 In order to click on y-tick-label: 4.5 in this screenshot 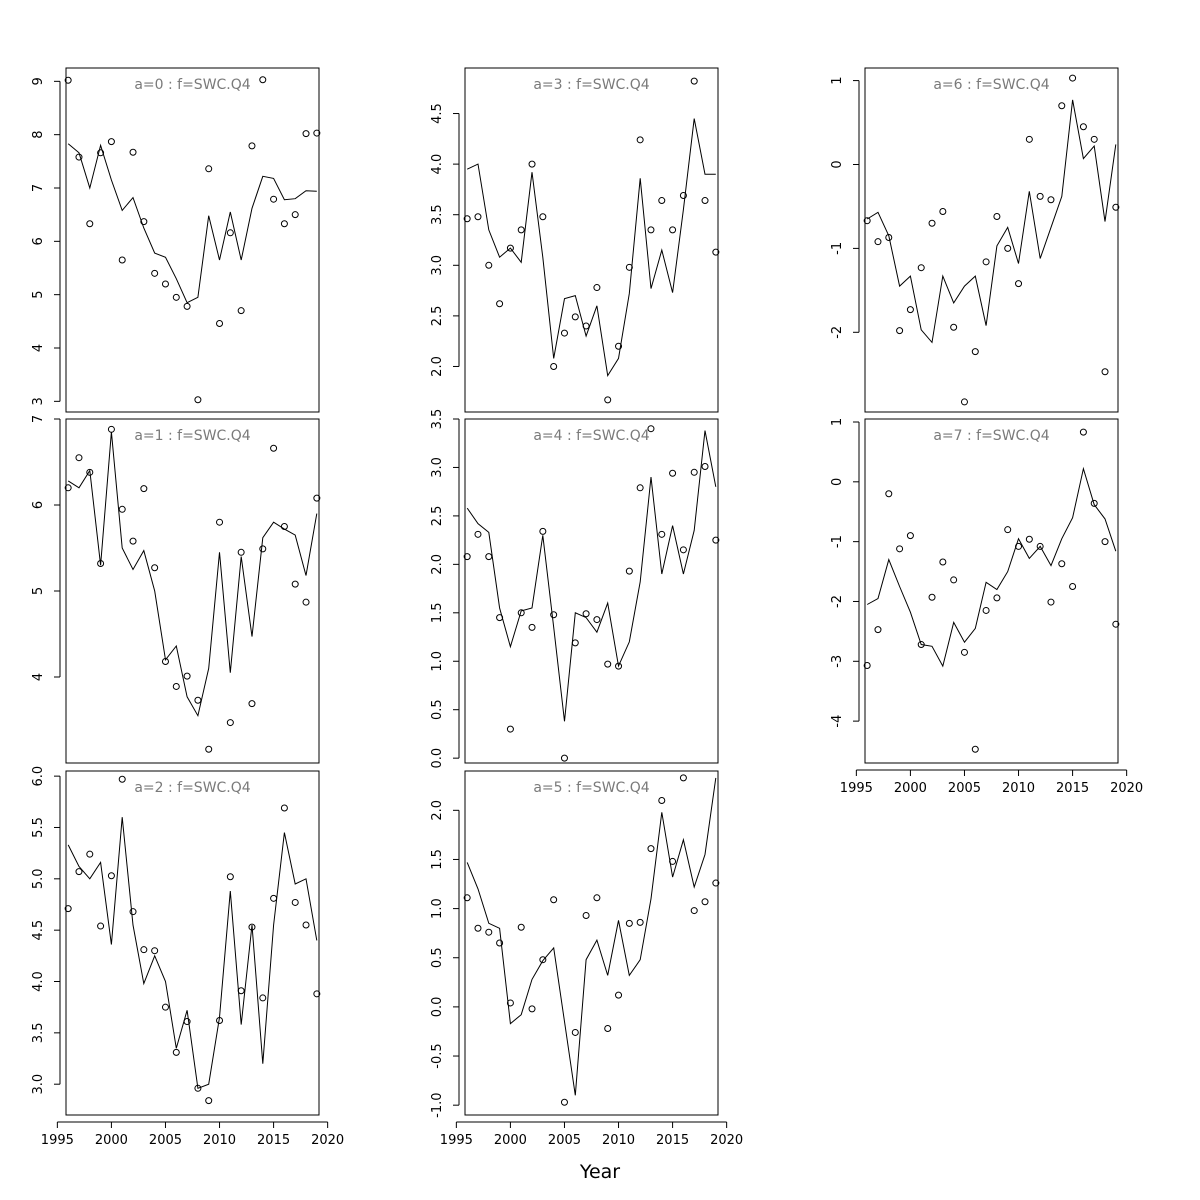, I will do `click(437, 113)`.